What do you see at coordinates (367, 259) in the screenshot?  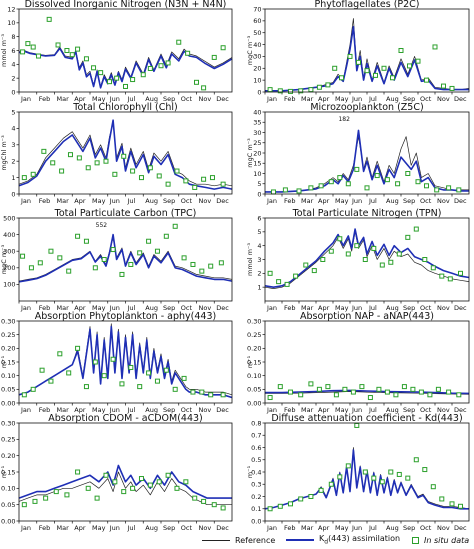 I see `plot-frame` at bounding box center [367, 259].